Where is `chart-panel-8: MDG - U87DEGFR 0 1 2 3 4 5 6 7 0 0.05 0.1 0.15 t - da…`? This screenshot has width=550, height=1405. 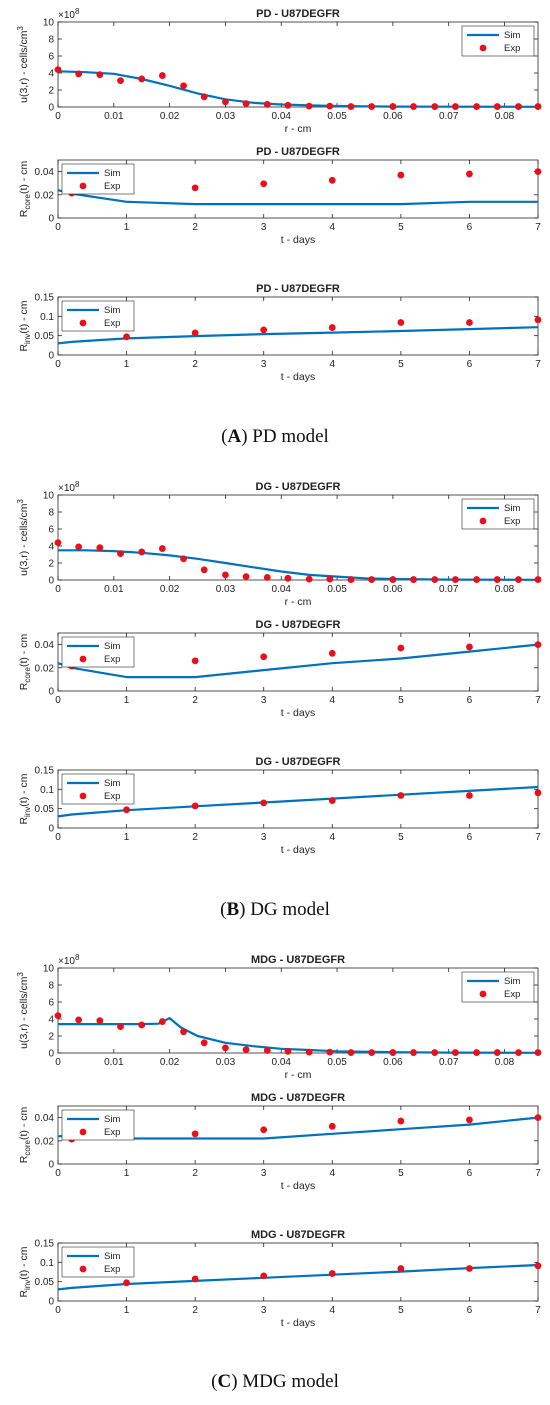
chart-panel-8: MDG - U87DEGFR 0 1 2 3 4 5 6 7 0 0.05 0.1 0.15 t - da… is located at coordinates (280, 1279).